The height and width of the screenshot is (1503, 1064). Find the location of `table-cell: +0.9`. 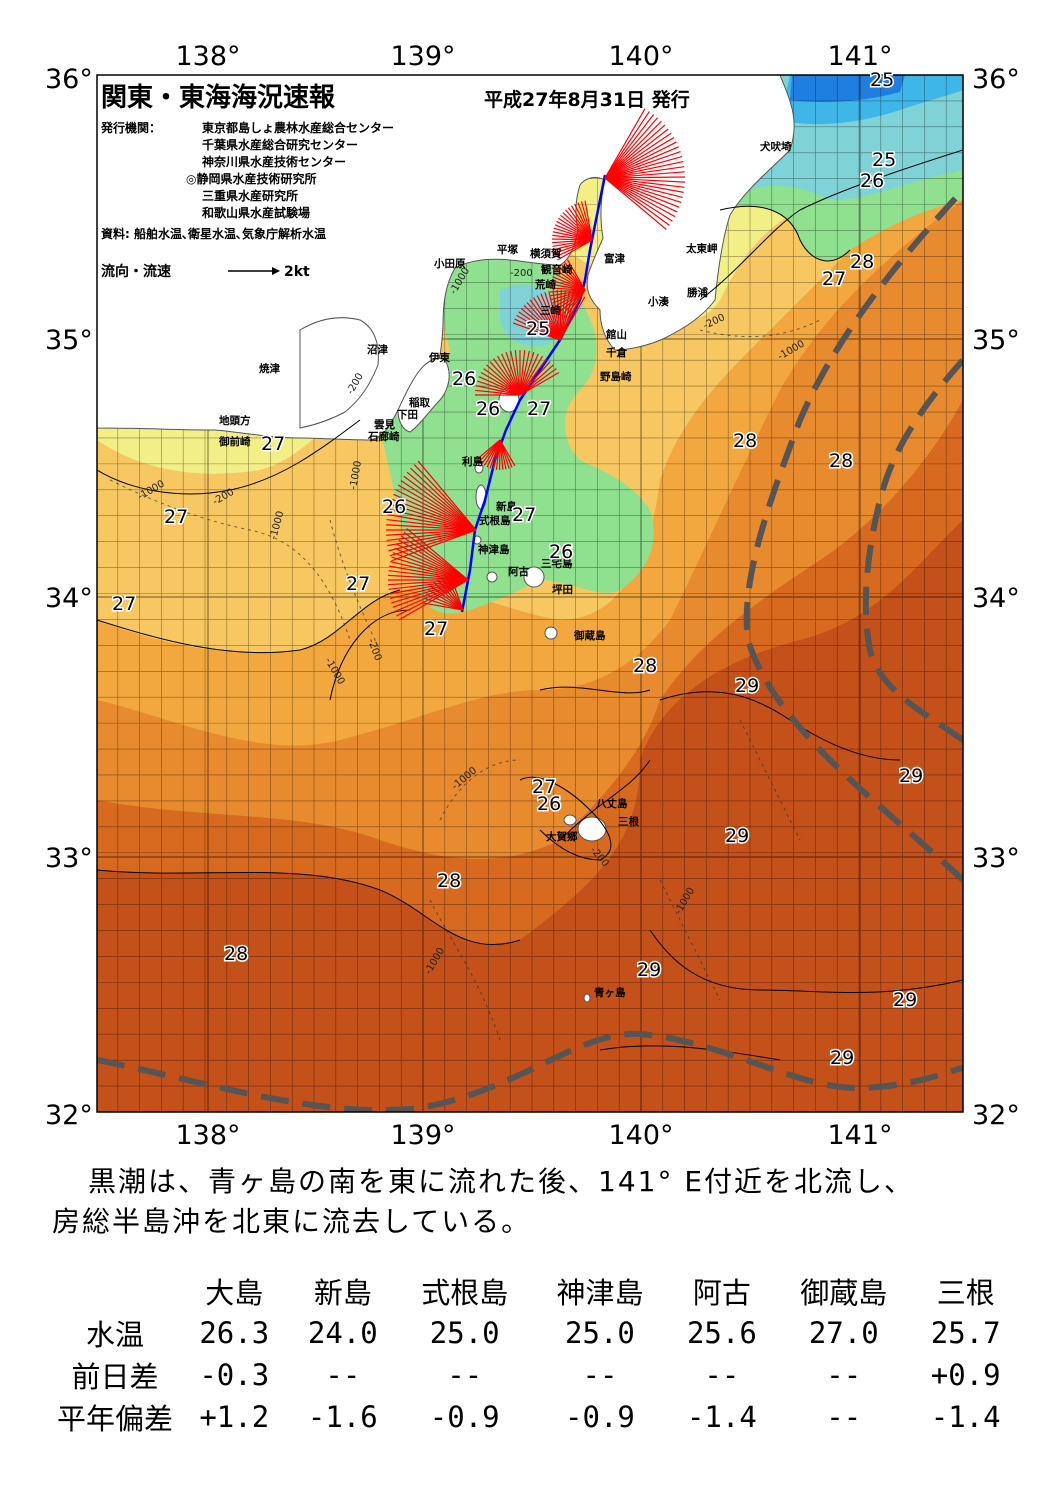

table-cell: +0.9 is located at coordinates (965, 1375).